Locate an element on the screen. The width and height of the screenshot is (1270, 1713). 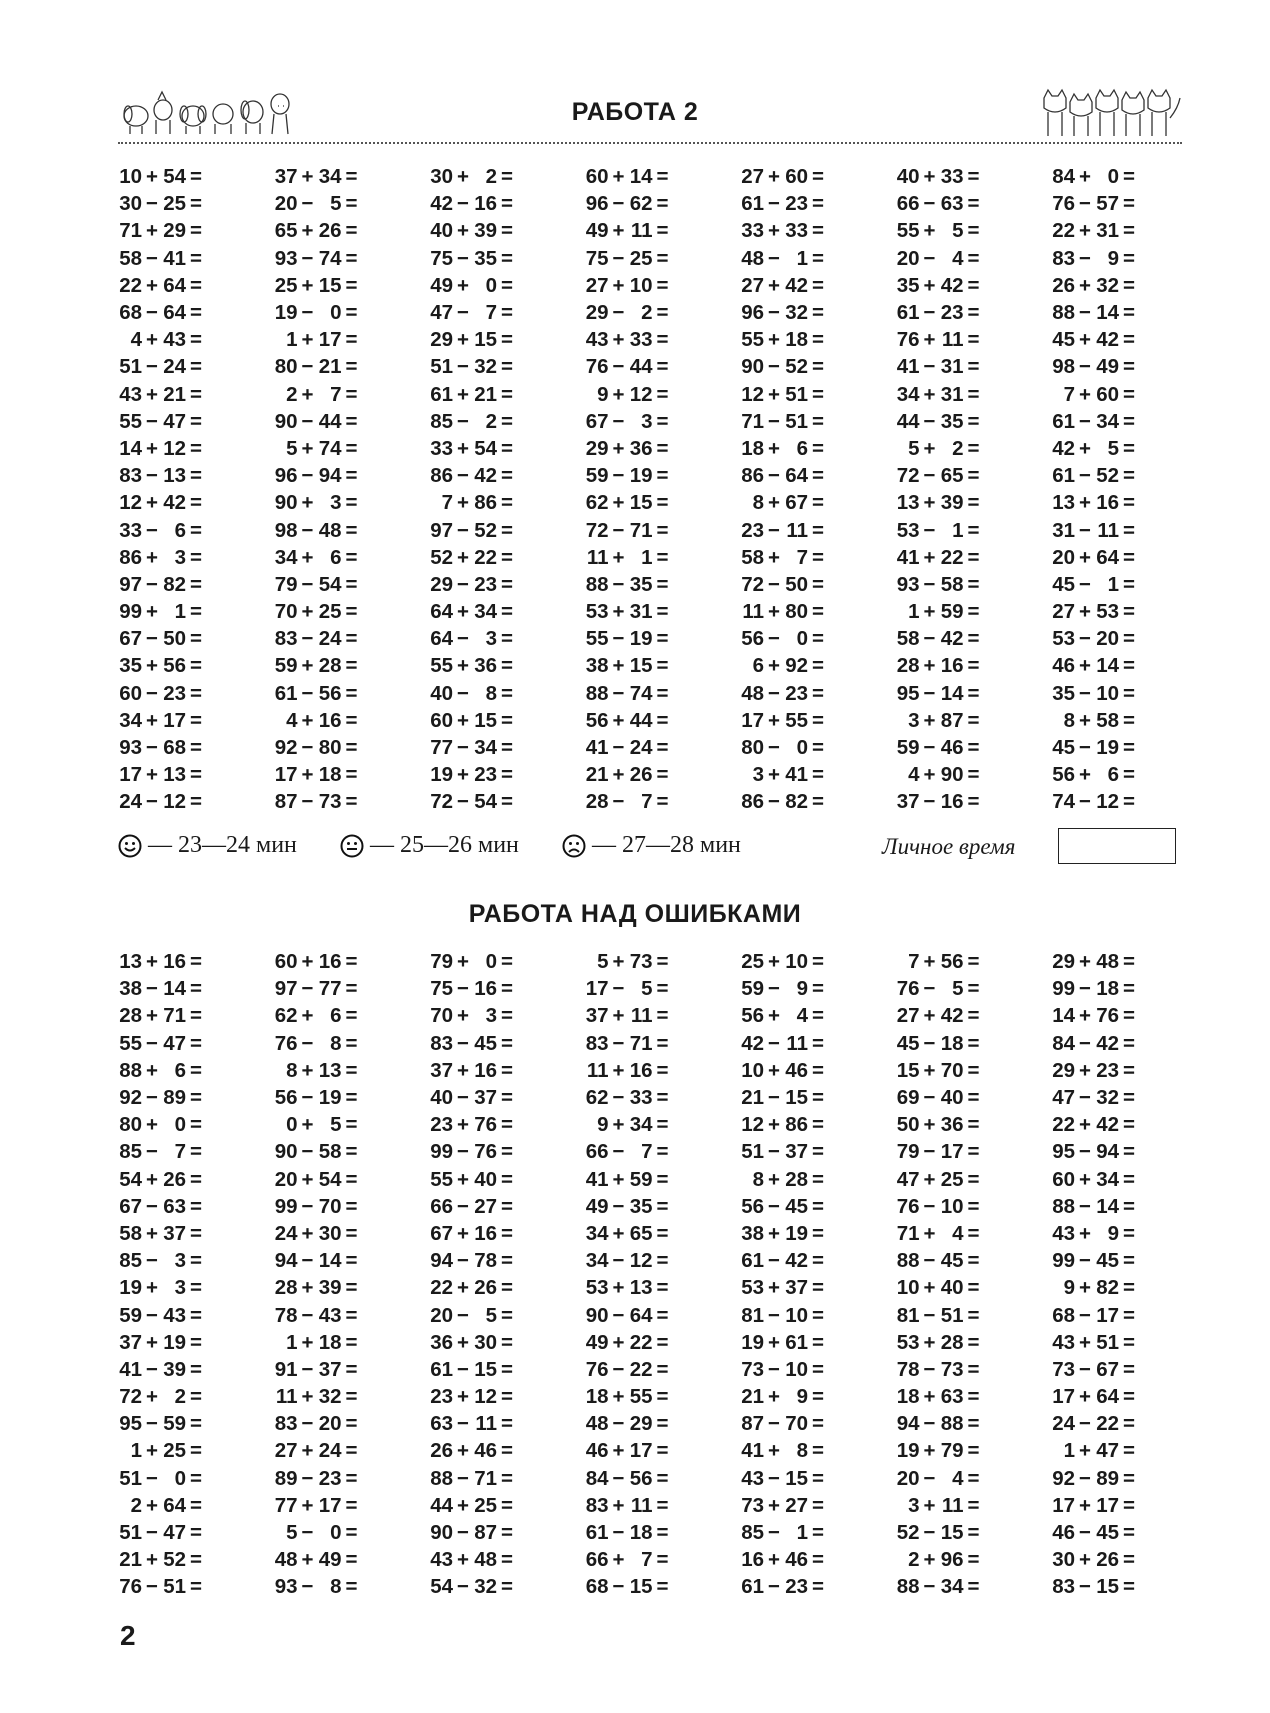
operand: 14 is located at coordinates (952, 693).